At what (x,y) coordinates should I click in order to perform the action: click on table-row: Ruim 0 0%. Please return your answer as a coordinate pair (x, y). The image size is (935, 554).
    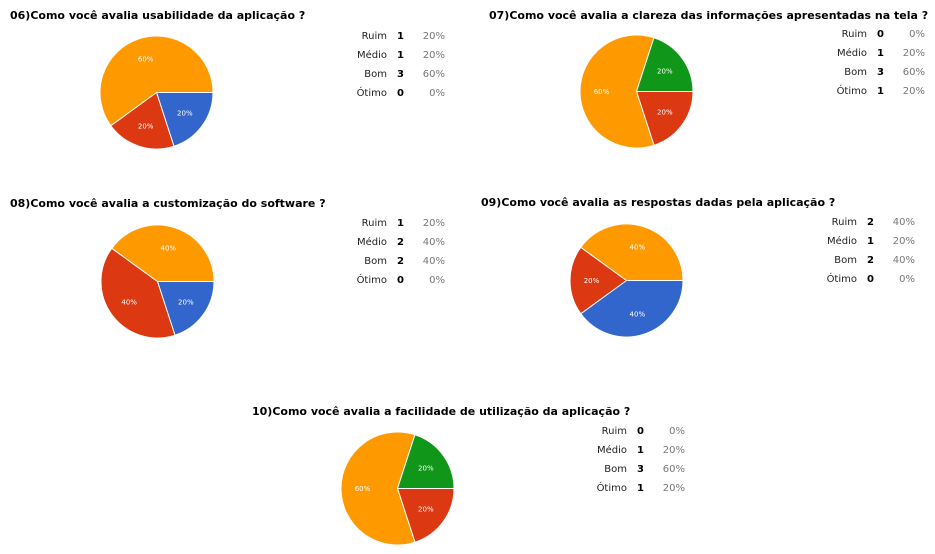
    Looking at the image, I should click on (632, 431).